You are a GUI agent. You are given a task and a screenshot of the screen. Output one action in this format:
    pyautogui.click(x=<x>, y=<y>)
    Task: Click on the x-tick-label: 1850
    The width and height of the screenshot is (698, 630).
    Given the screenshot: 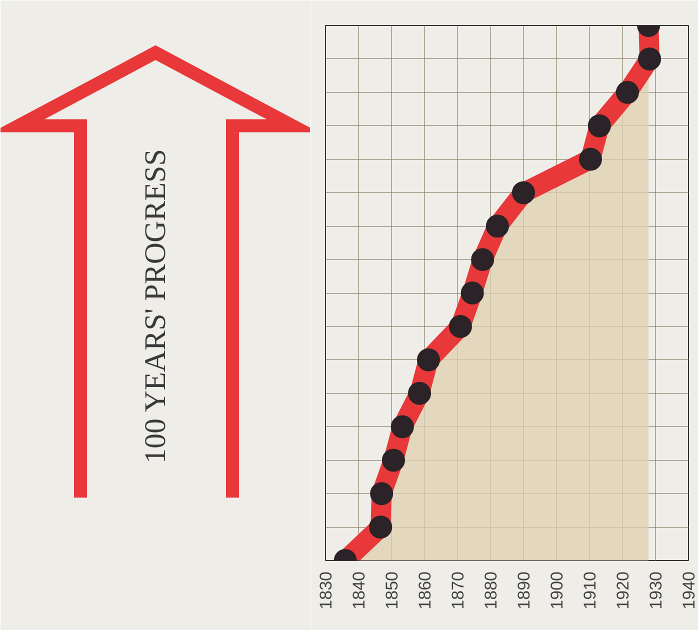 What is the action you would take?
    pyautogui.click(x=392, y=590)
    